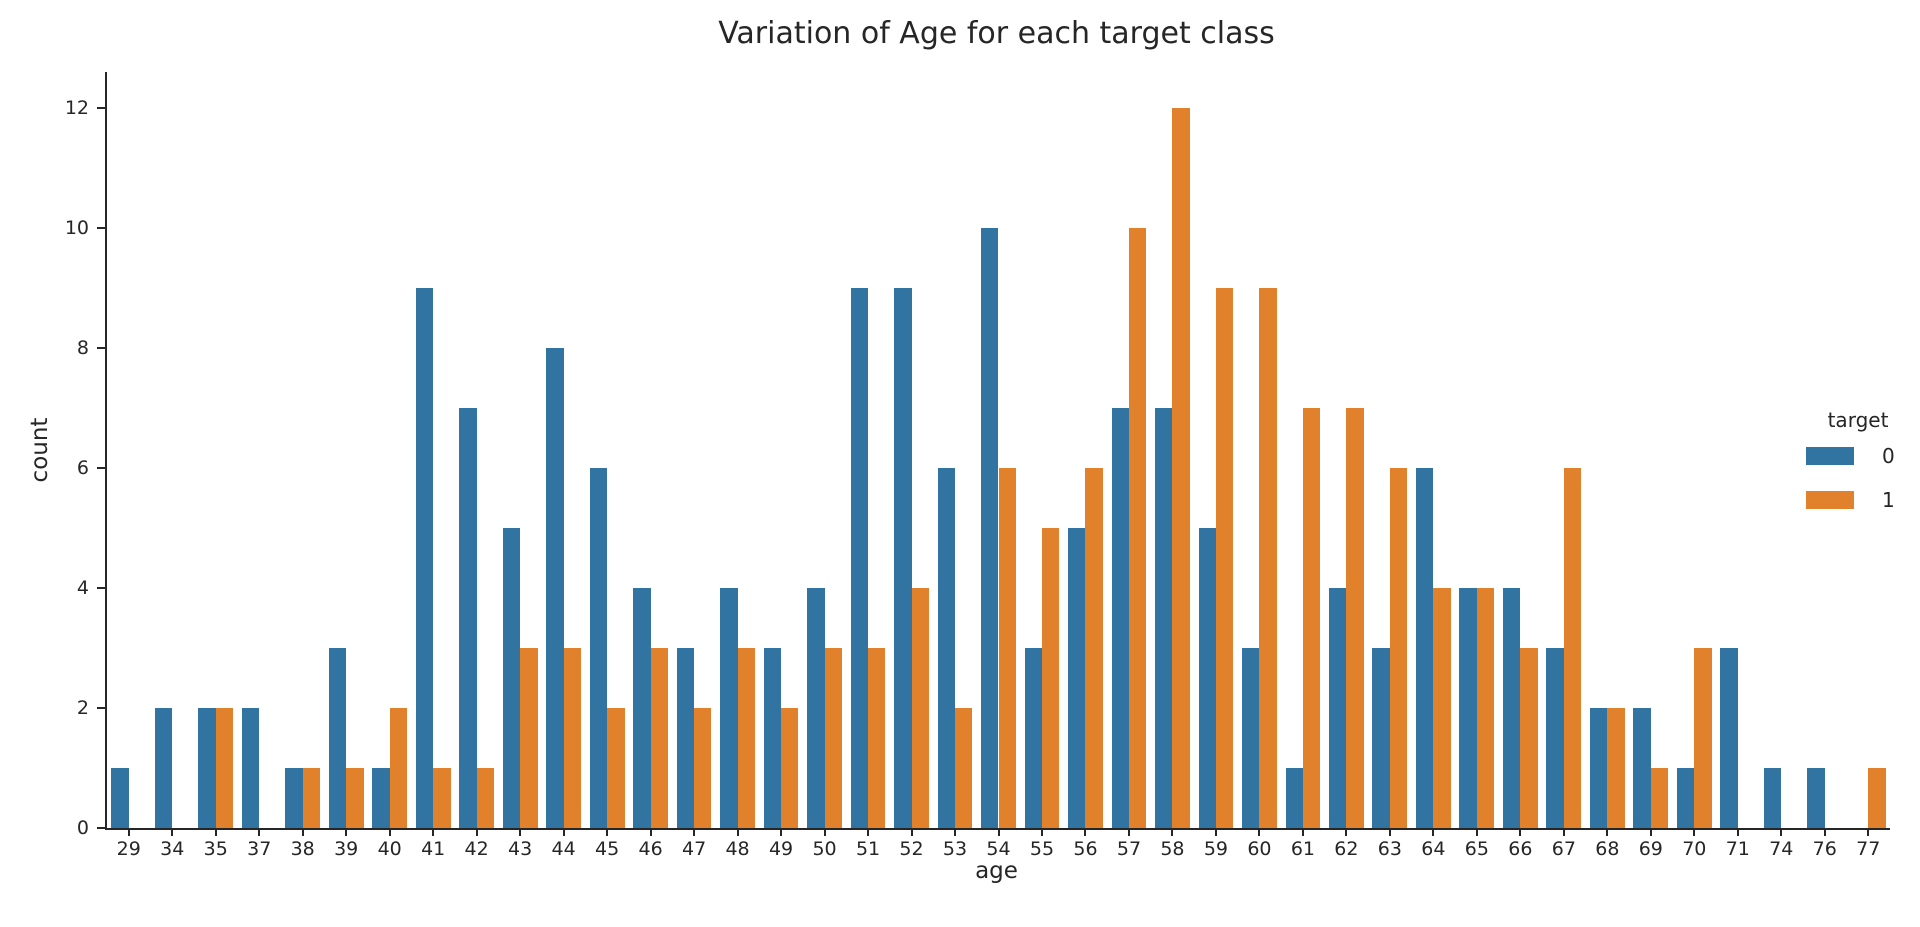 Image resolution: width=1920 pixels, height=927 pixels. Describe the element at coordinates (1129, 849) in the screenshot. I see `x-tick-label: 57` at that location.